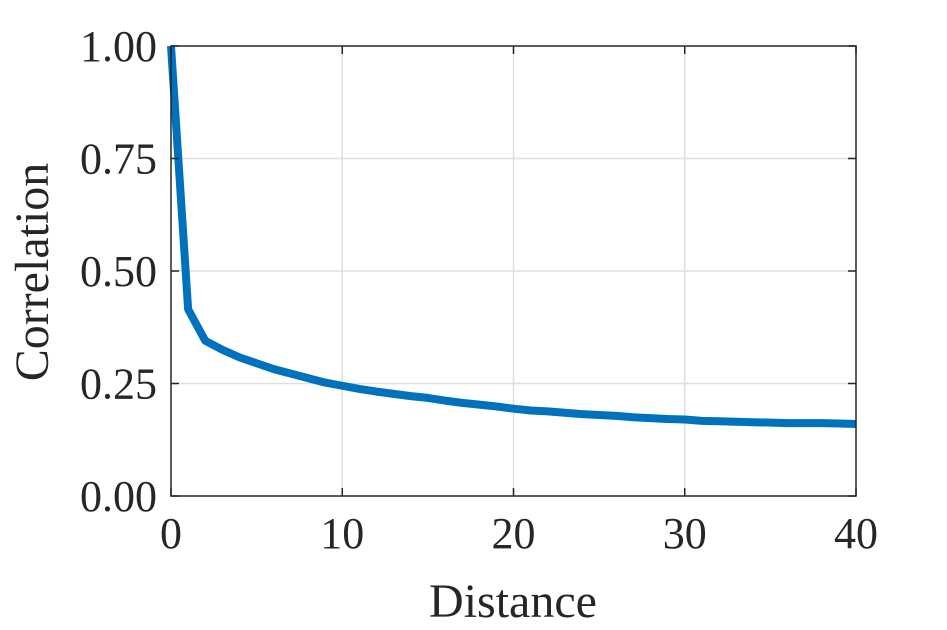 Image resolution: width=947 pixels, height=630 pixels. Describe the element at coordinates (342, 533) in the screenshot. I see `x-tick-label: 10` at that location.